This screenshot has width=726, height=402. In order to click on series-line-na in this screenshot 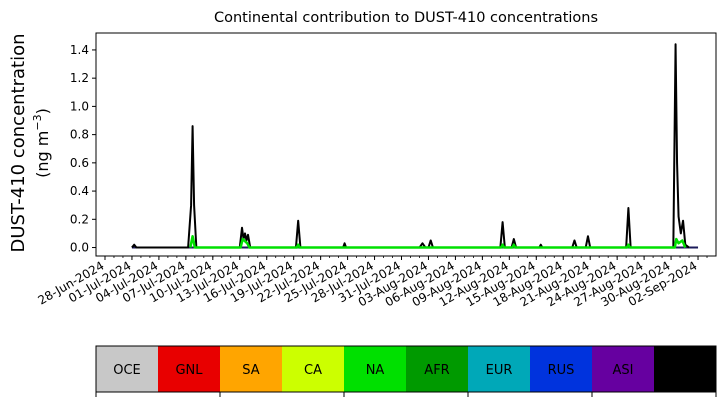, I will do `click(438, 241)`.